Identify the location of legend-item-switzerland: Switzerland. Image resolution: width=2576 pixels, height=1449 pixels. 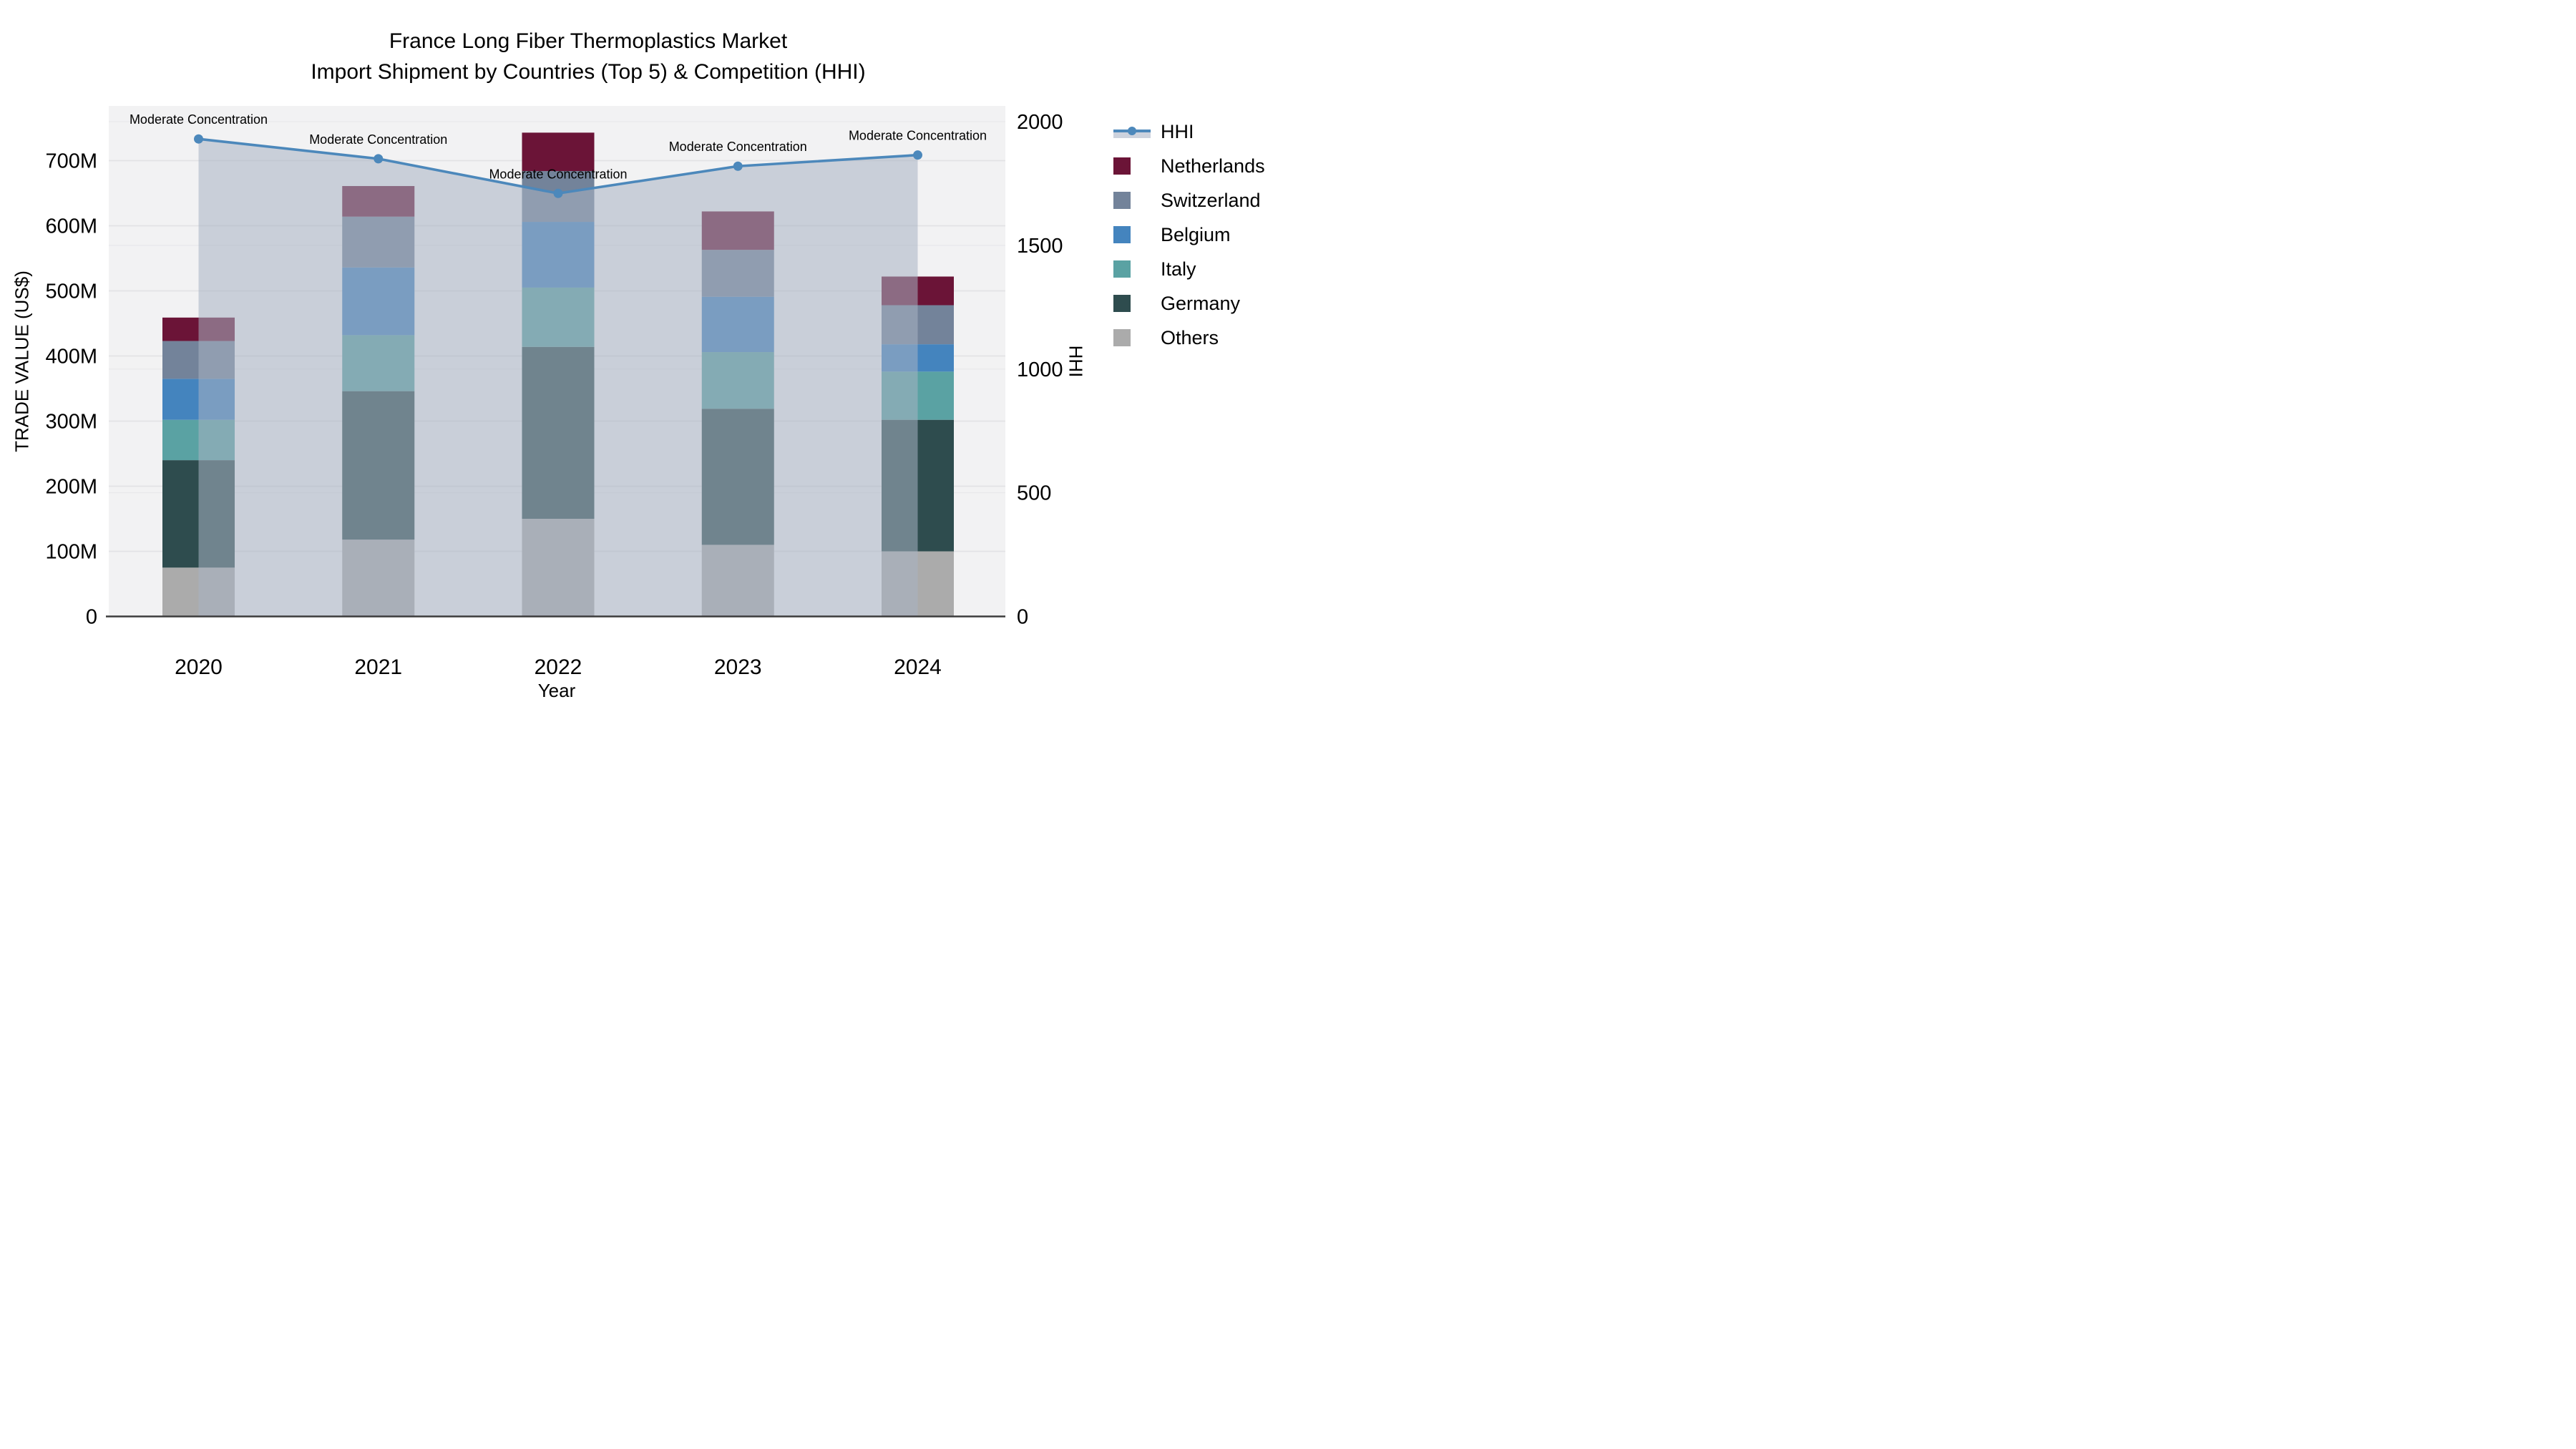
(1189, 200).